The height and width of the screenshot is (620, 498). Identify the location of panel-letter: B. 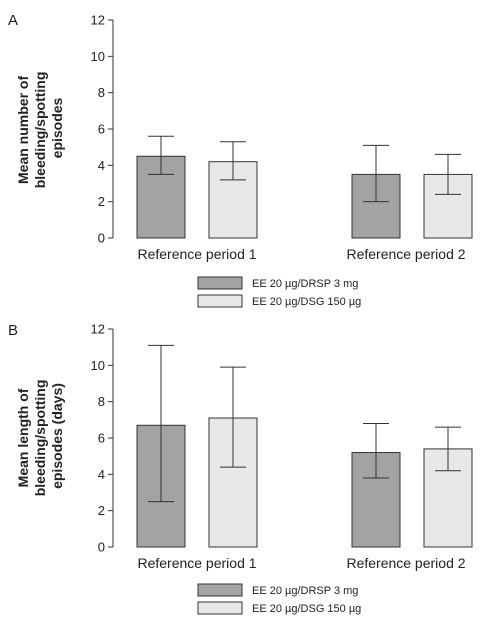
(13, 330).